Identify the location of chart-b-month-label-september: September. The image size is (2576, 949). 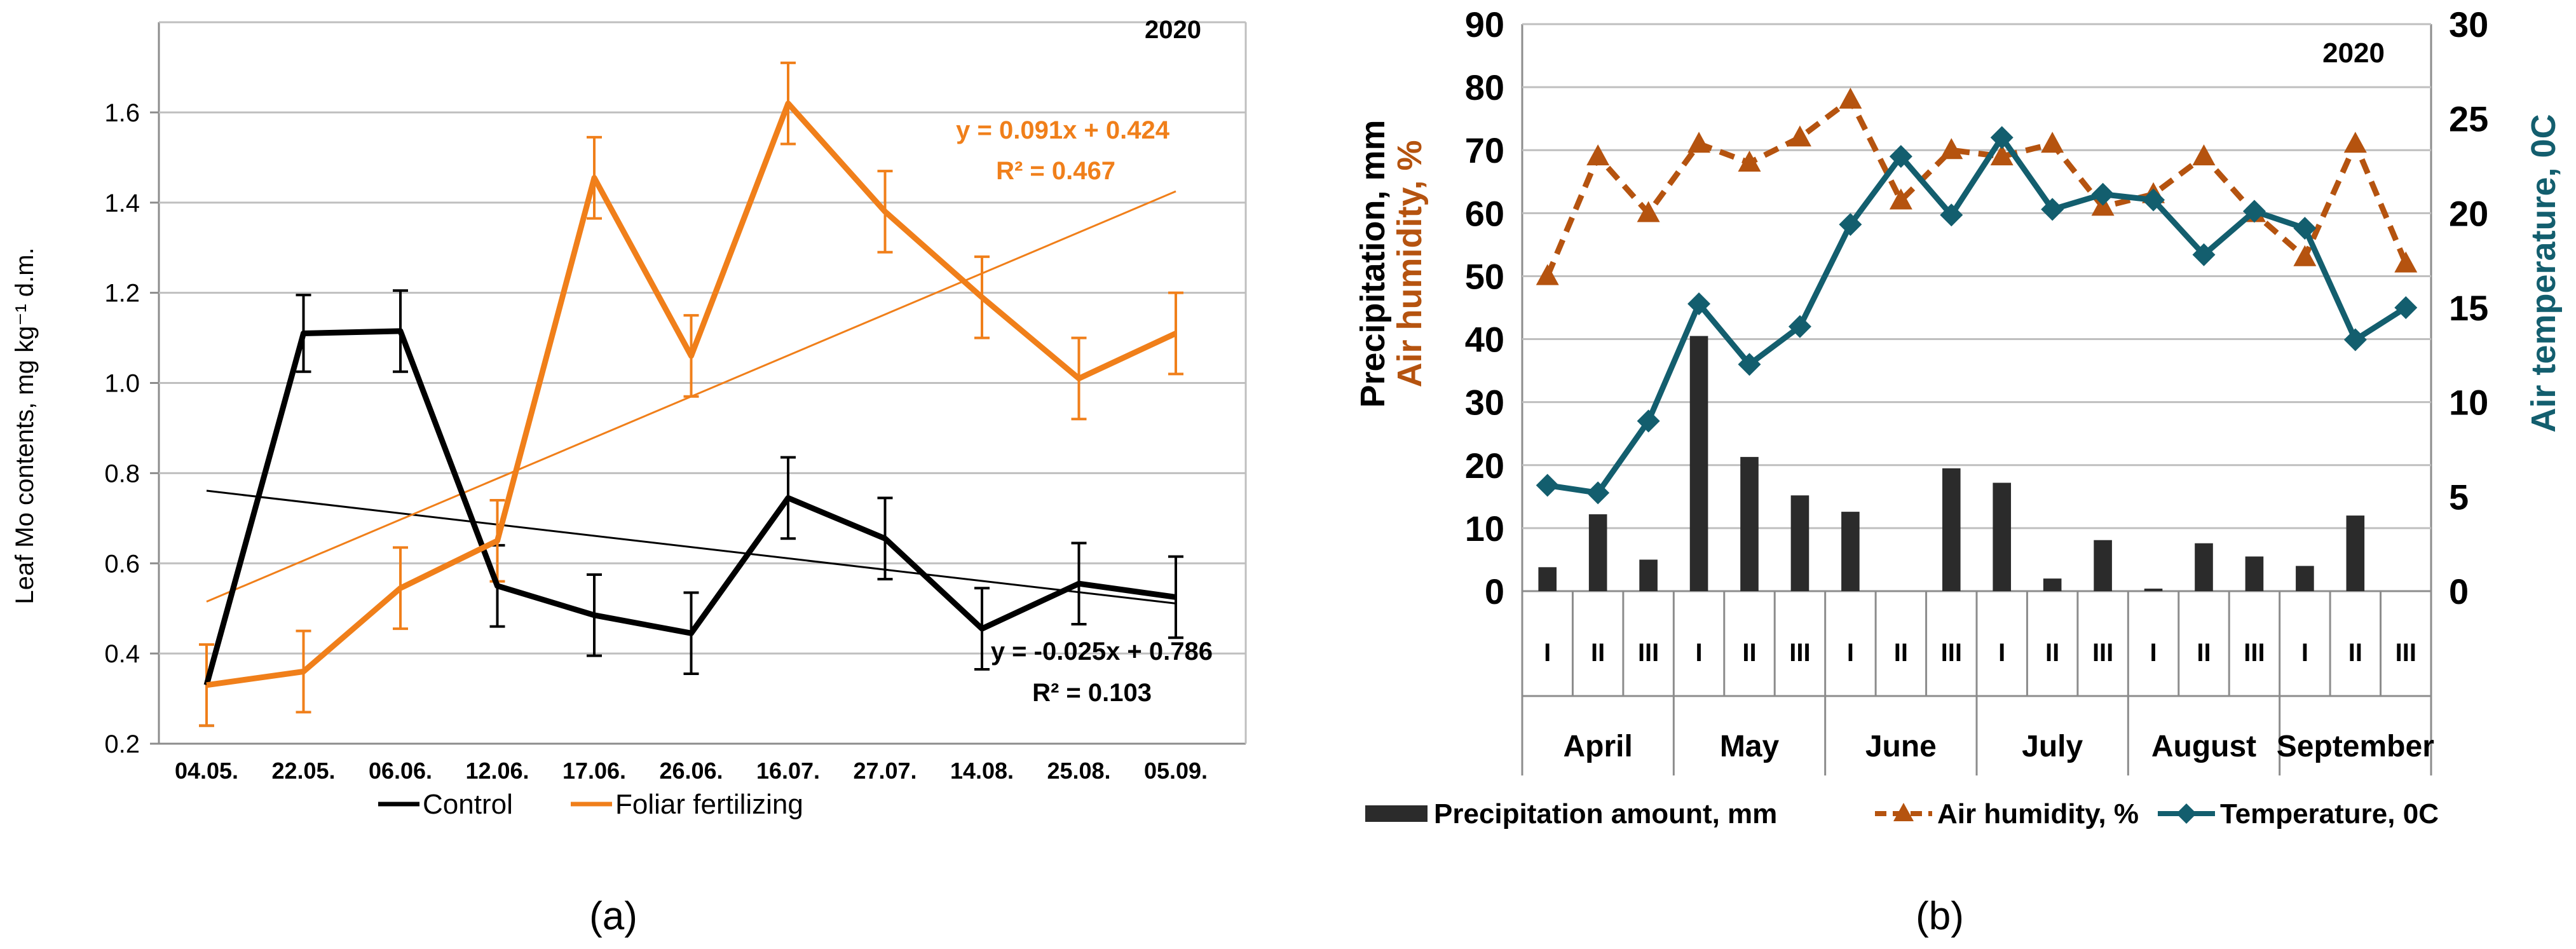
(2355, 746).